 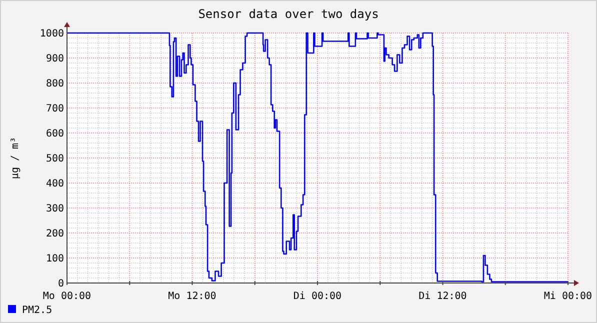 What do you see at coordinates (317, 296) in the screenshot?
I see `x-tick-label: Di 00:00` at bounding box center [317, 296].